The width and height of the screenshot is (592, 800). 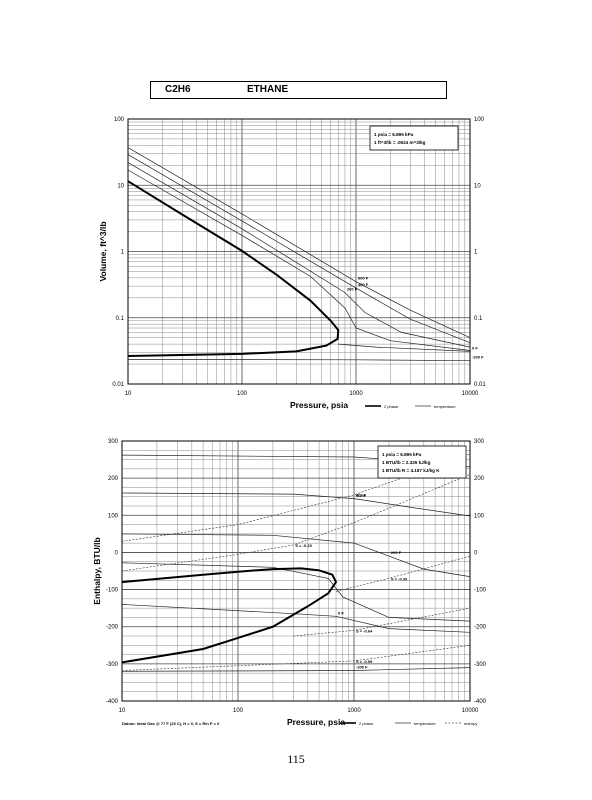 I want to click on volume-isotherm-label: -200 F, so click(x=478, y=357).